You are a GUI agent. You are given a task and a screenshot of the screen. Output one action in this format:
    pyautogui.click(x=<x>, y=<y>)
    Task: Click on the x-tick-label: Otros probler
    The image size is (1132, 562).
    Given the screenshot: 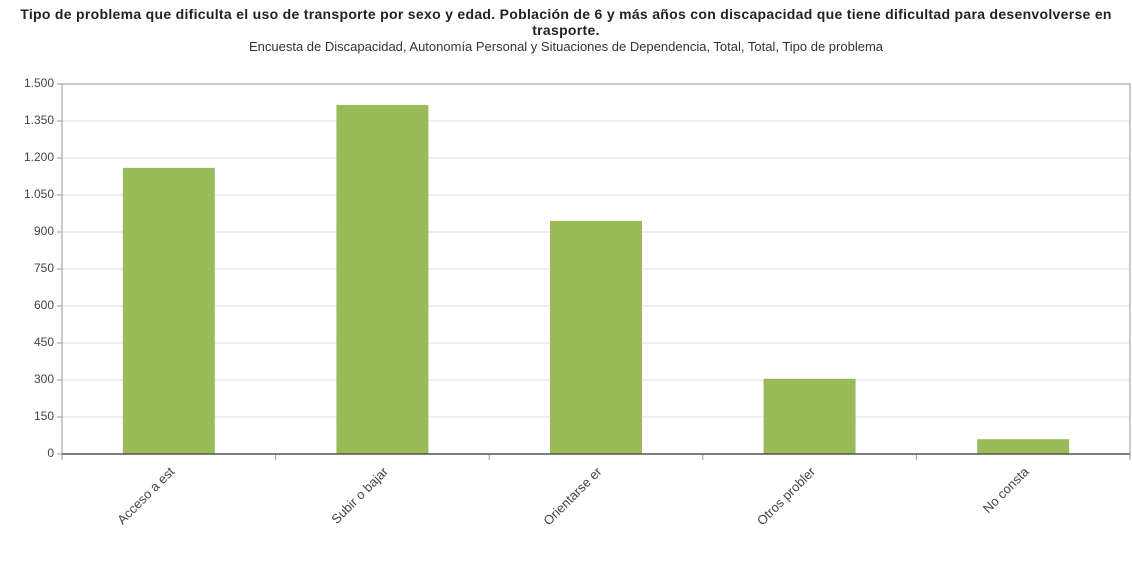 What is the action you would take?
    pyautogui.click(x=786, y=495)
    